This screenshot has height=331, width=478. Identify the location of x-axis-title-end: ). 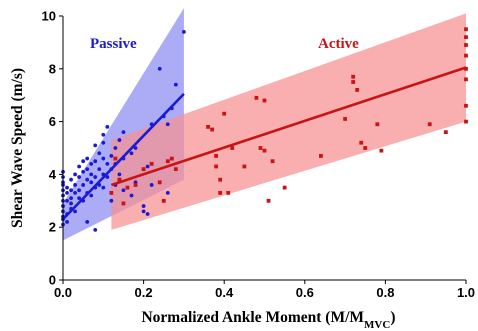
(392, 317).